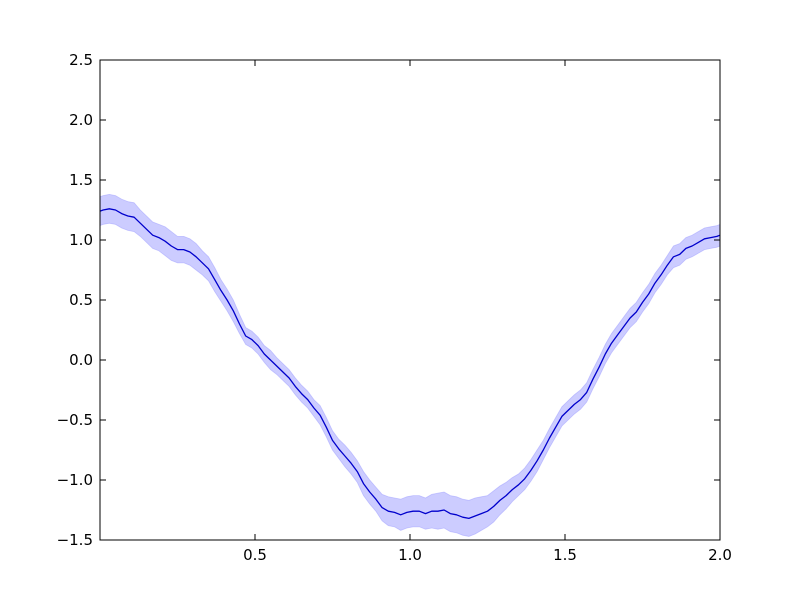  What do you see at coordinates (81, 60) in the screenshot?
I see `y-tick-label: 2.5` at bounding box center [81, 60].